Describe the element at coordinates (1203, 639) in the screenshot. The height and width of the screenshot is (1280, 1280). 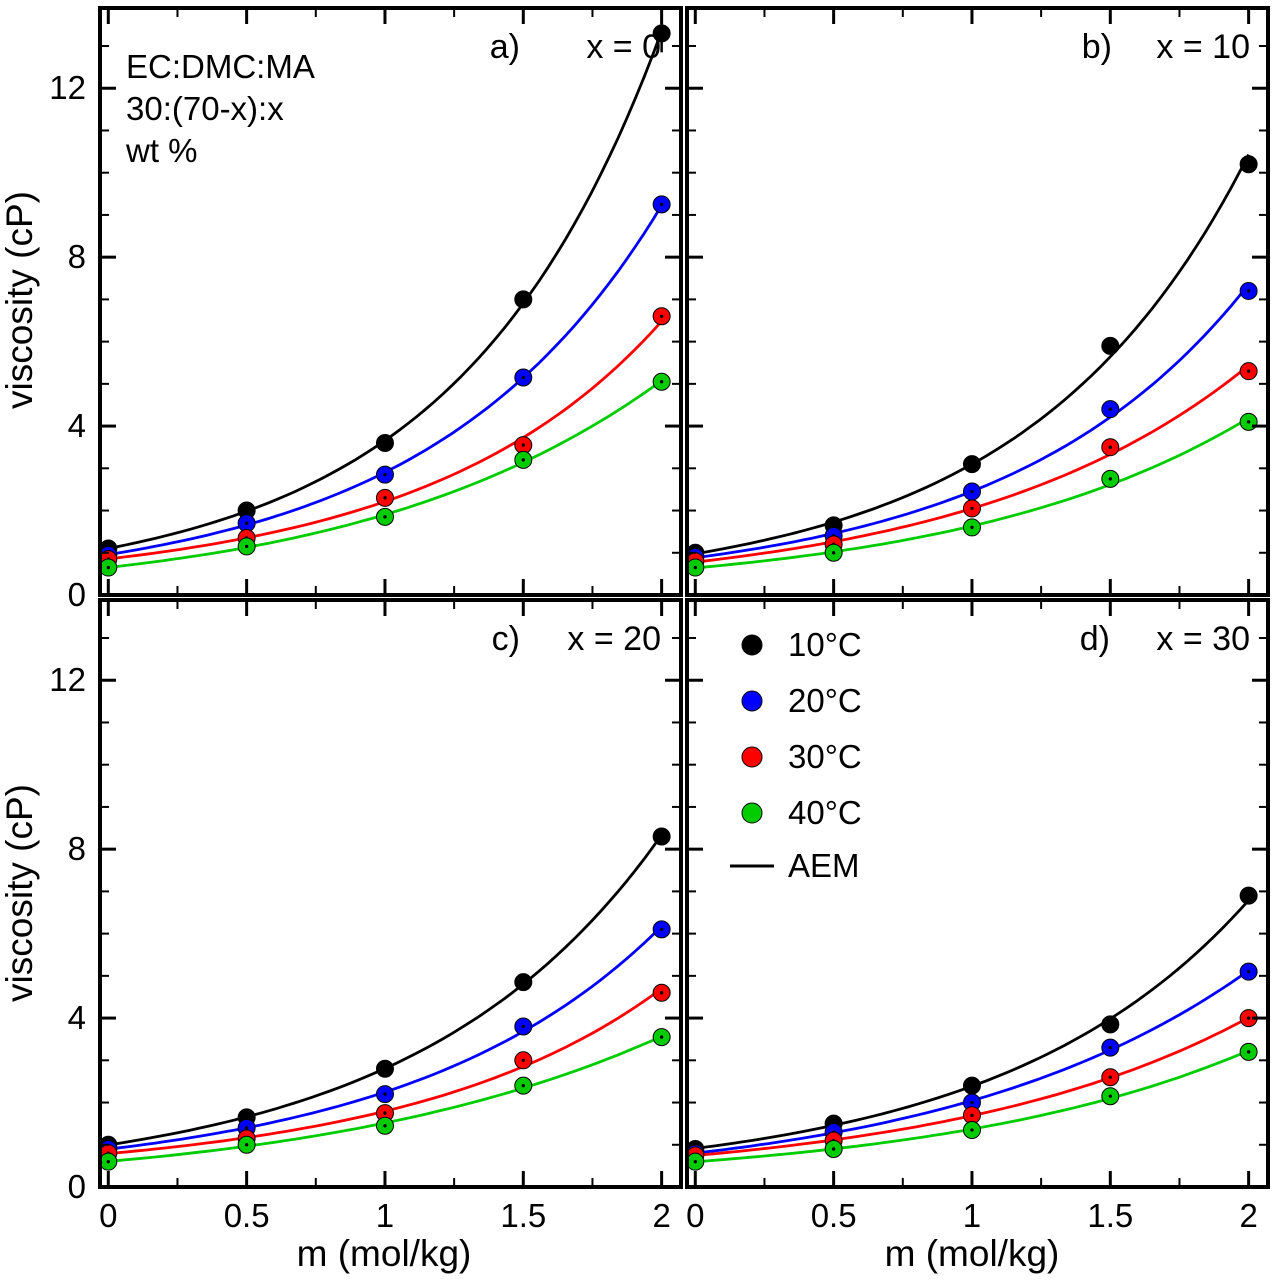
I see `panel-d-title: x = 30` at that location.